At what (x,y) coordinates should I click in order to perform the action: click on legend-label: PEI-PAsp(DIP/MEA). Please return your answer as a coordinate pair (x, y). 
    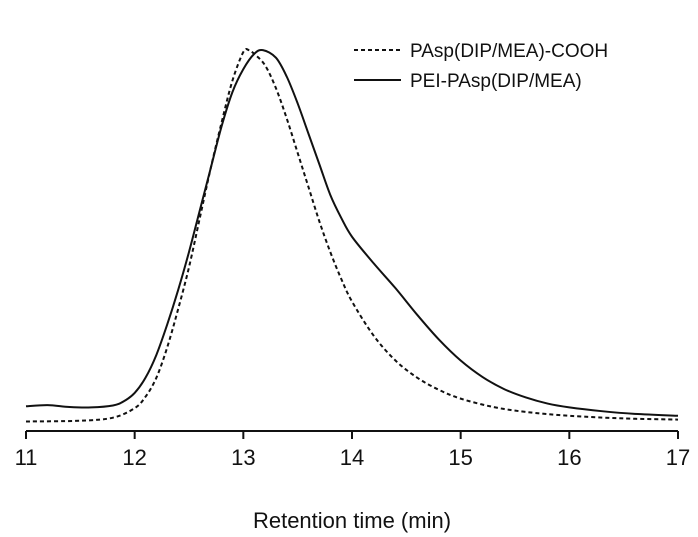
    Looking at the image, I should click on (496, 81).